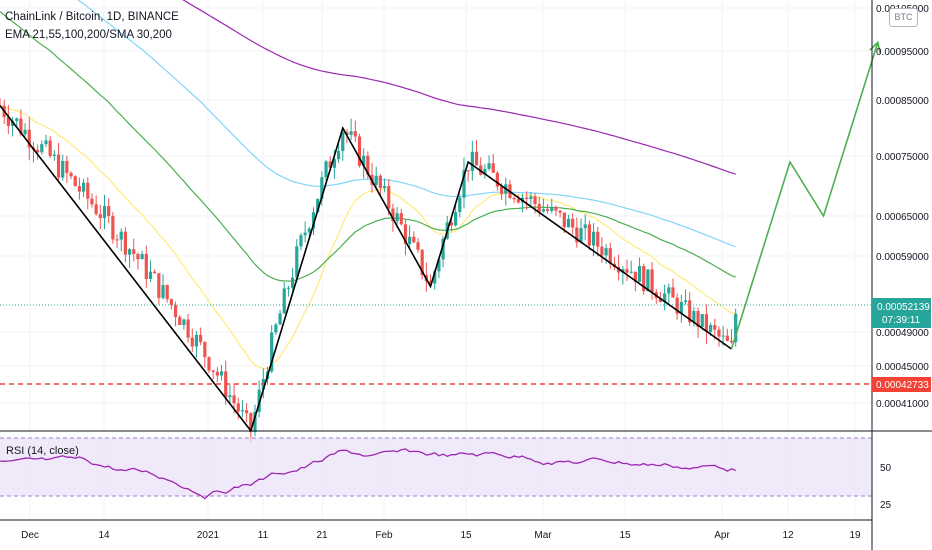 The width and height of the screenshot is (932, 550). I want to click on chart-title: ChainLink / Bitcoin, 1D, BINANCE, so click(92, 17).